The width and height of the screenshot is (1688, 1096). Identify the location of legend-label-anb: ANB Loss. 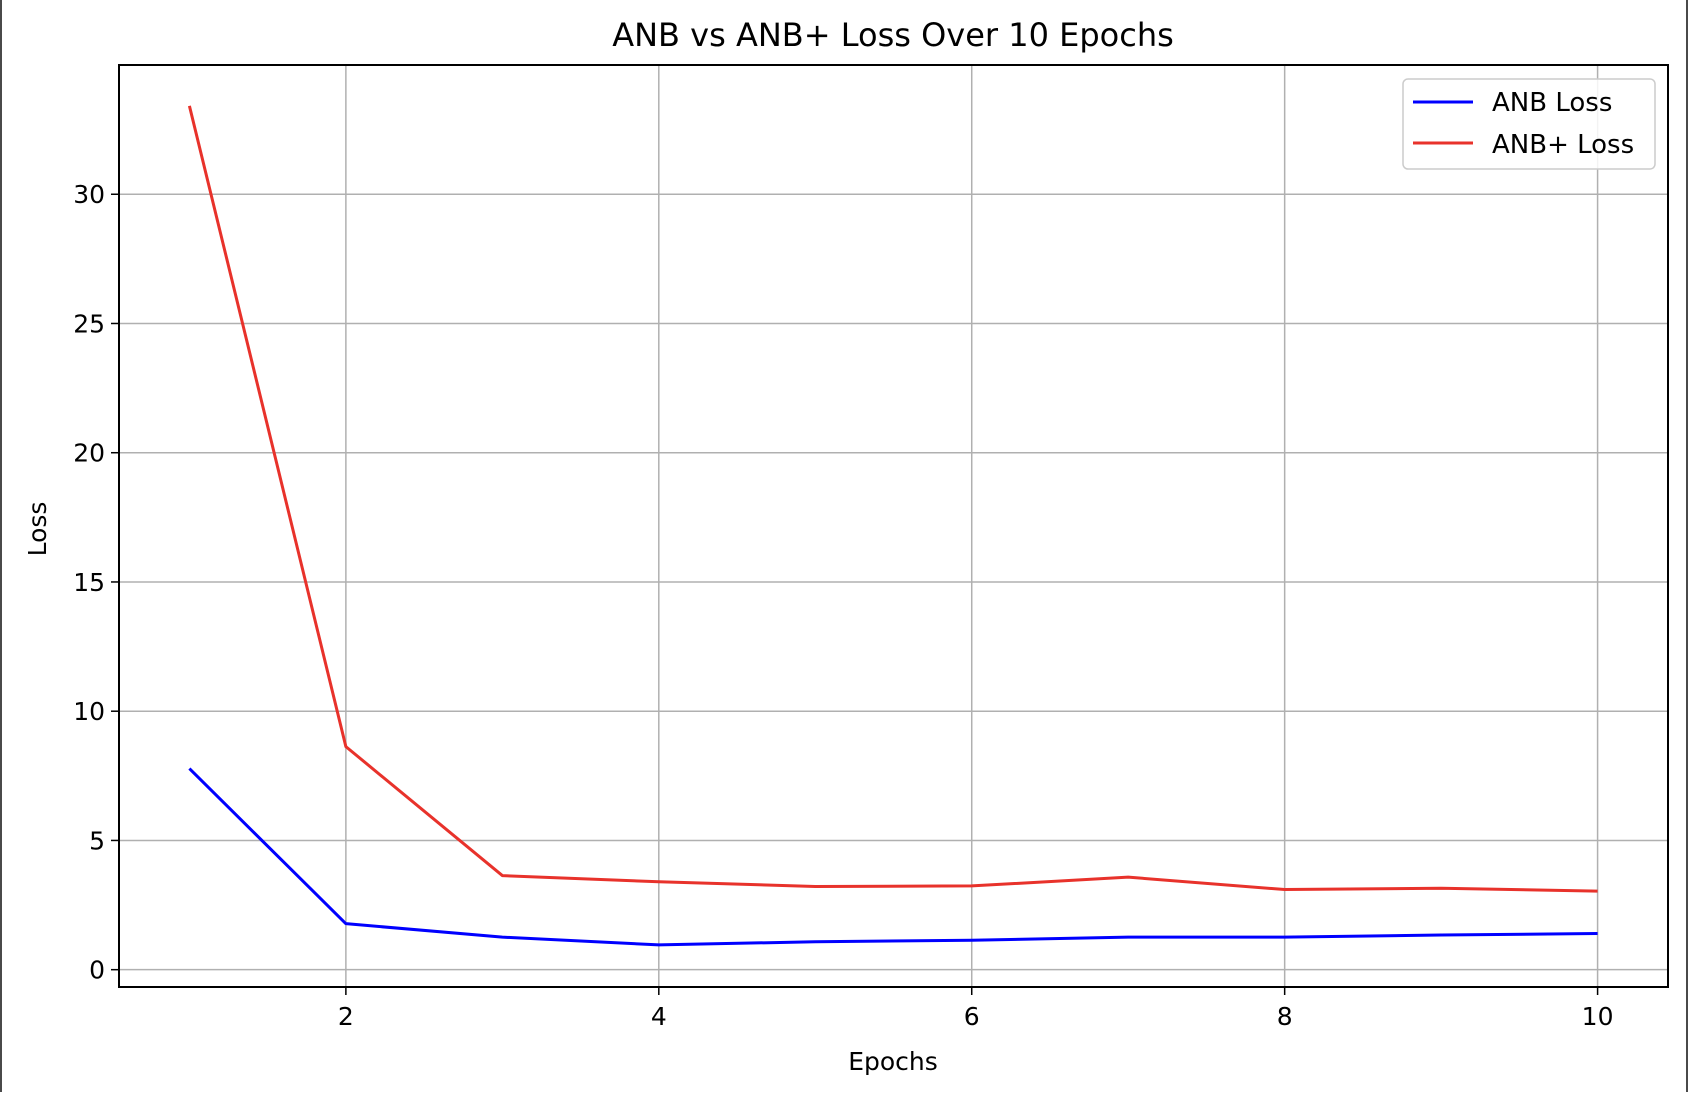
(1552, 103).